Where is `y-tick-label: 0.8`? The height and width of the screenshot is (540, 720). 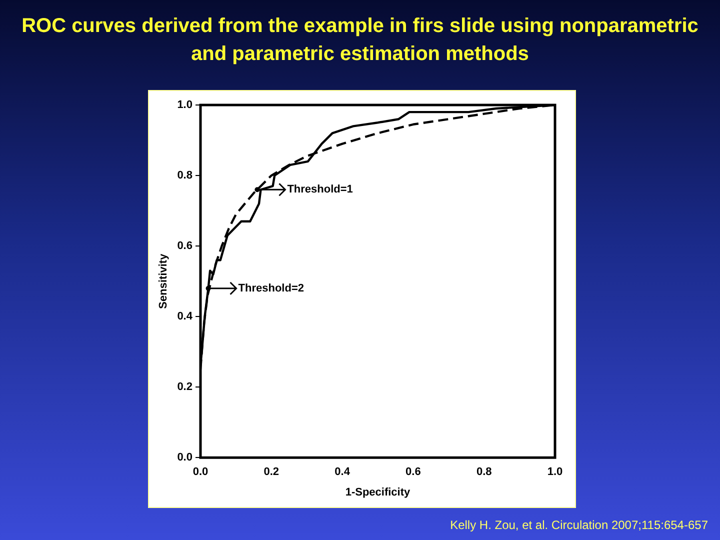
y-tick-label: 0.8 is located at coordinates (184, 176).